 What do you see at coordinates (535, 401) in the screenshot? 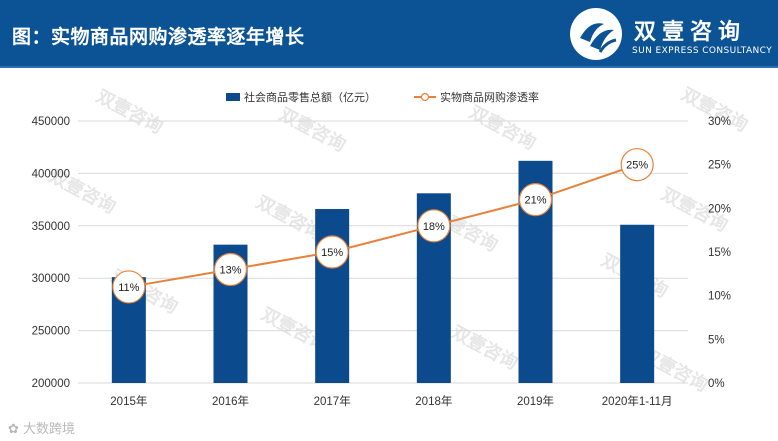
I see `x-axis-tick: 2019年` at bounding box center [535, 401].